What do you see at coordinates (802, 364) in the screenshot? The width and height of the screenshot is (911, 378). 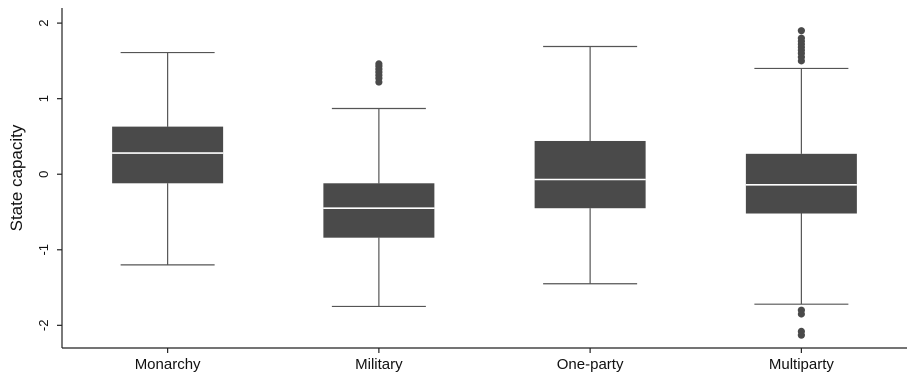 I see `category-label: Multiparty` at bounding box center [802, 364].